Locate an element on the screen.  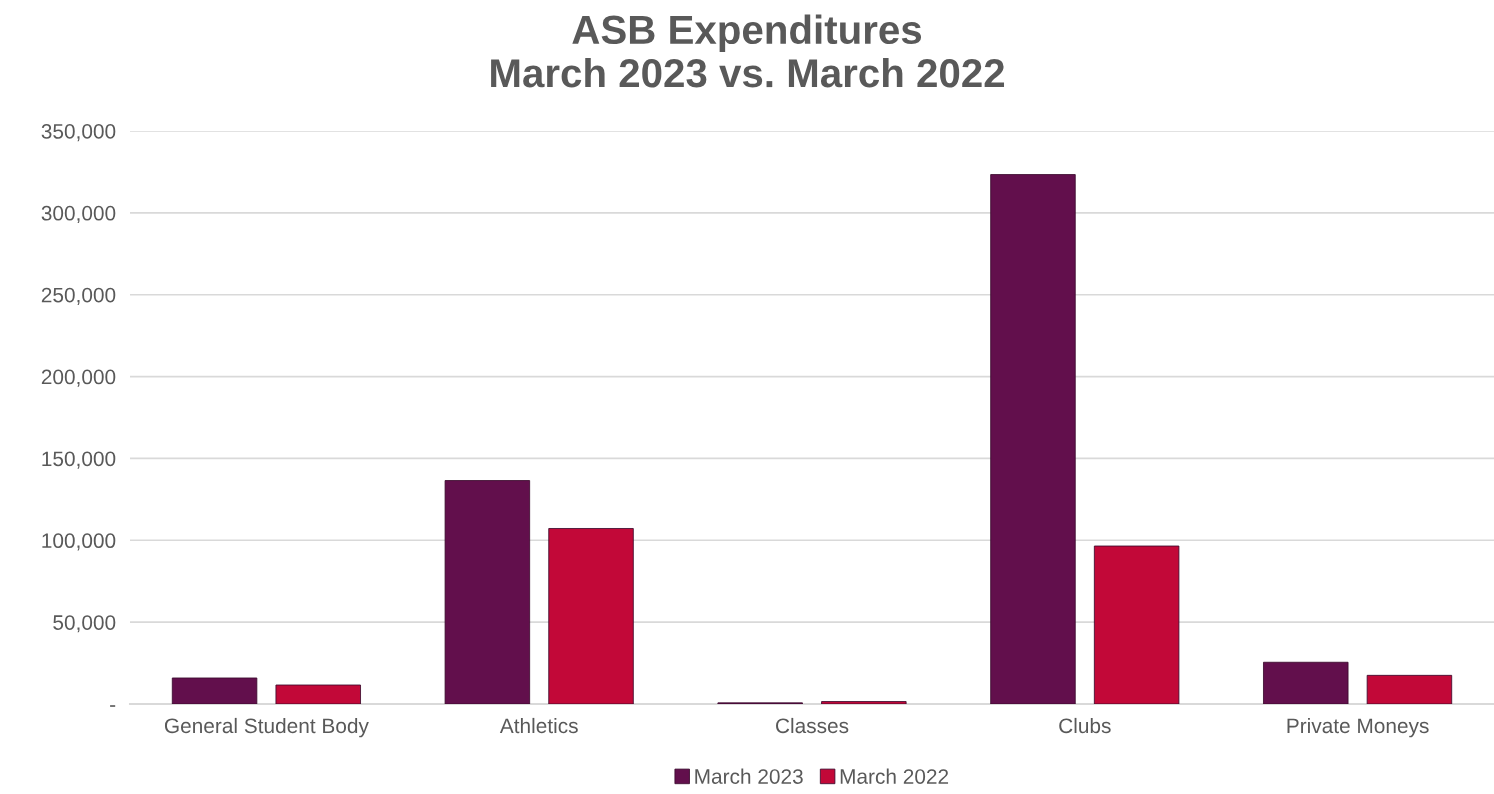
y-tick-label: 150,000 is located at coordinates (79, 460).